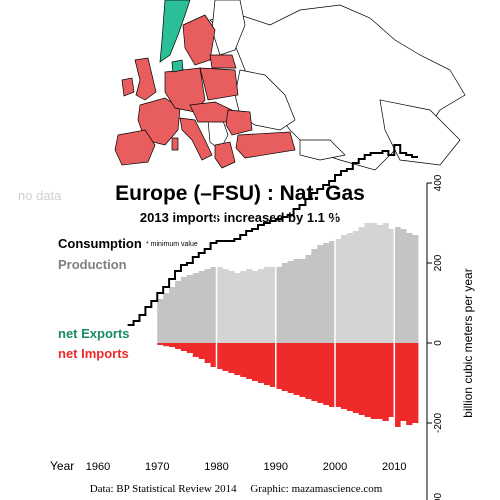 The height and width of the screenshot is (500, 500). Describe the element at coordinates (237, 308) in the screenshot. I see `production-bar-1983` at that location.